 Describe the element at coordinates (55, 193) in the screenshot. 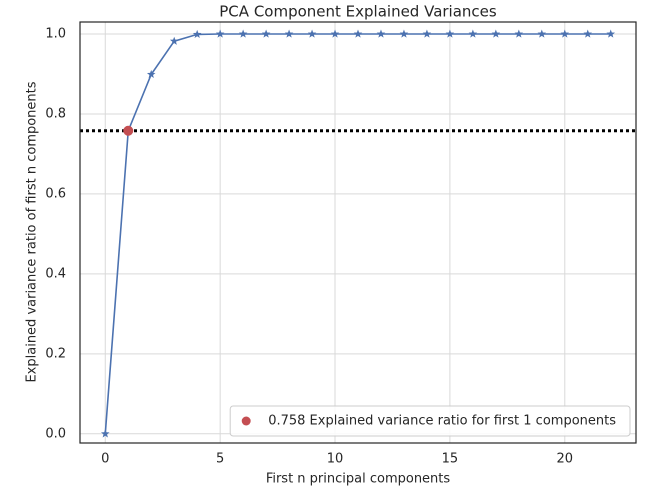

I see `y-tick-label: 0.6` at that location.